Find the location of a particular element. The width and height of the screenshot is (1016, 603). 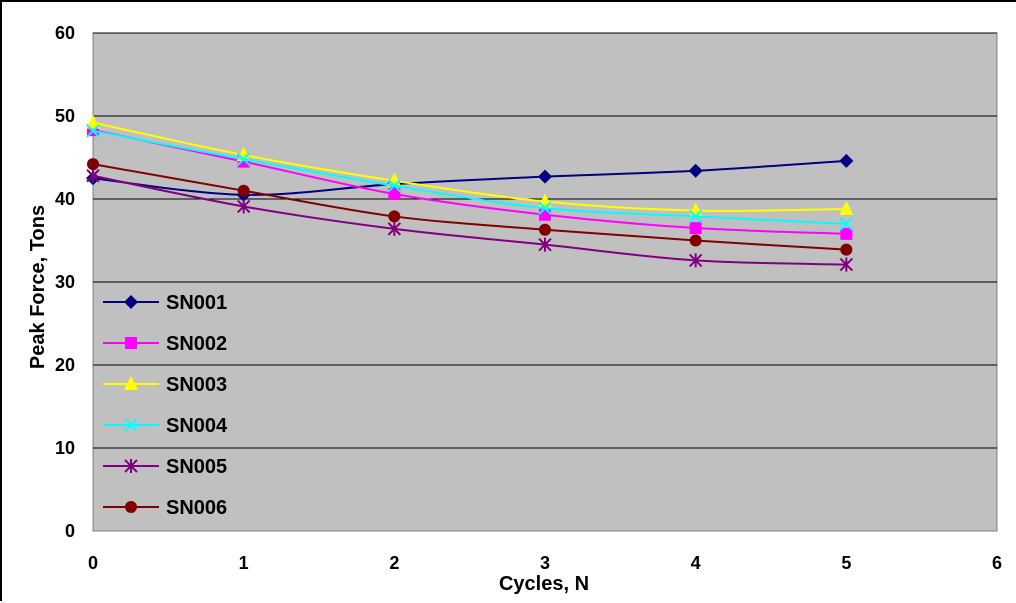

legend-label-sn002: SN002 is located at coordinates (196, 344).